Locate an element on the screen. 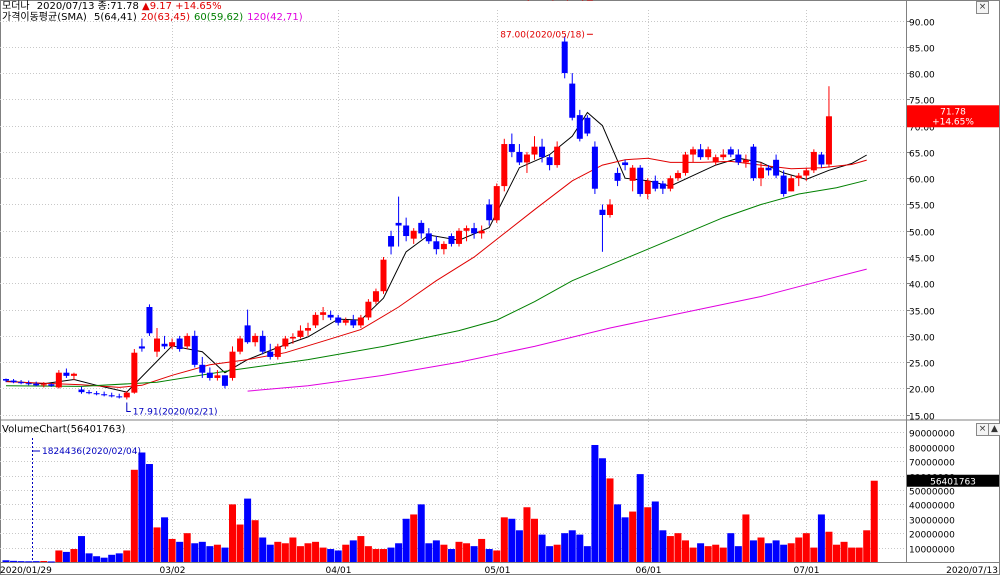  price-tick-label: 25.00 is located at coordinates (922, 365).